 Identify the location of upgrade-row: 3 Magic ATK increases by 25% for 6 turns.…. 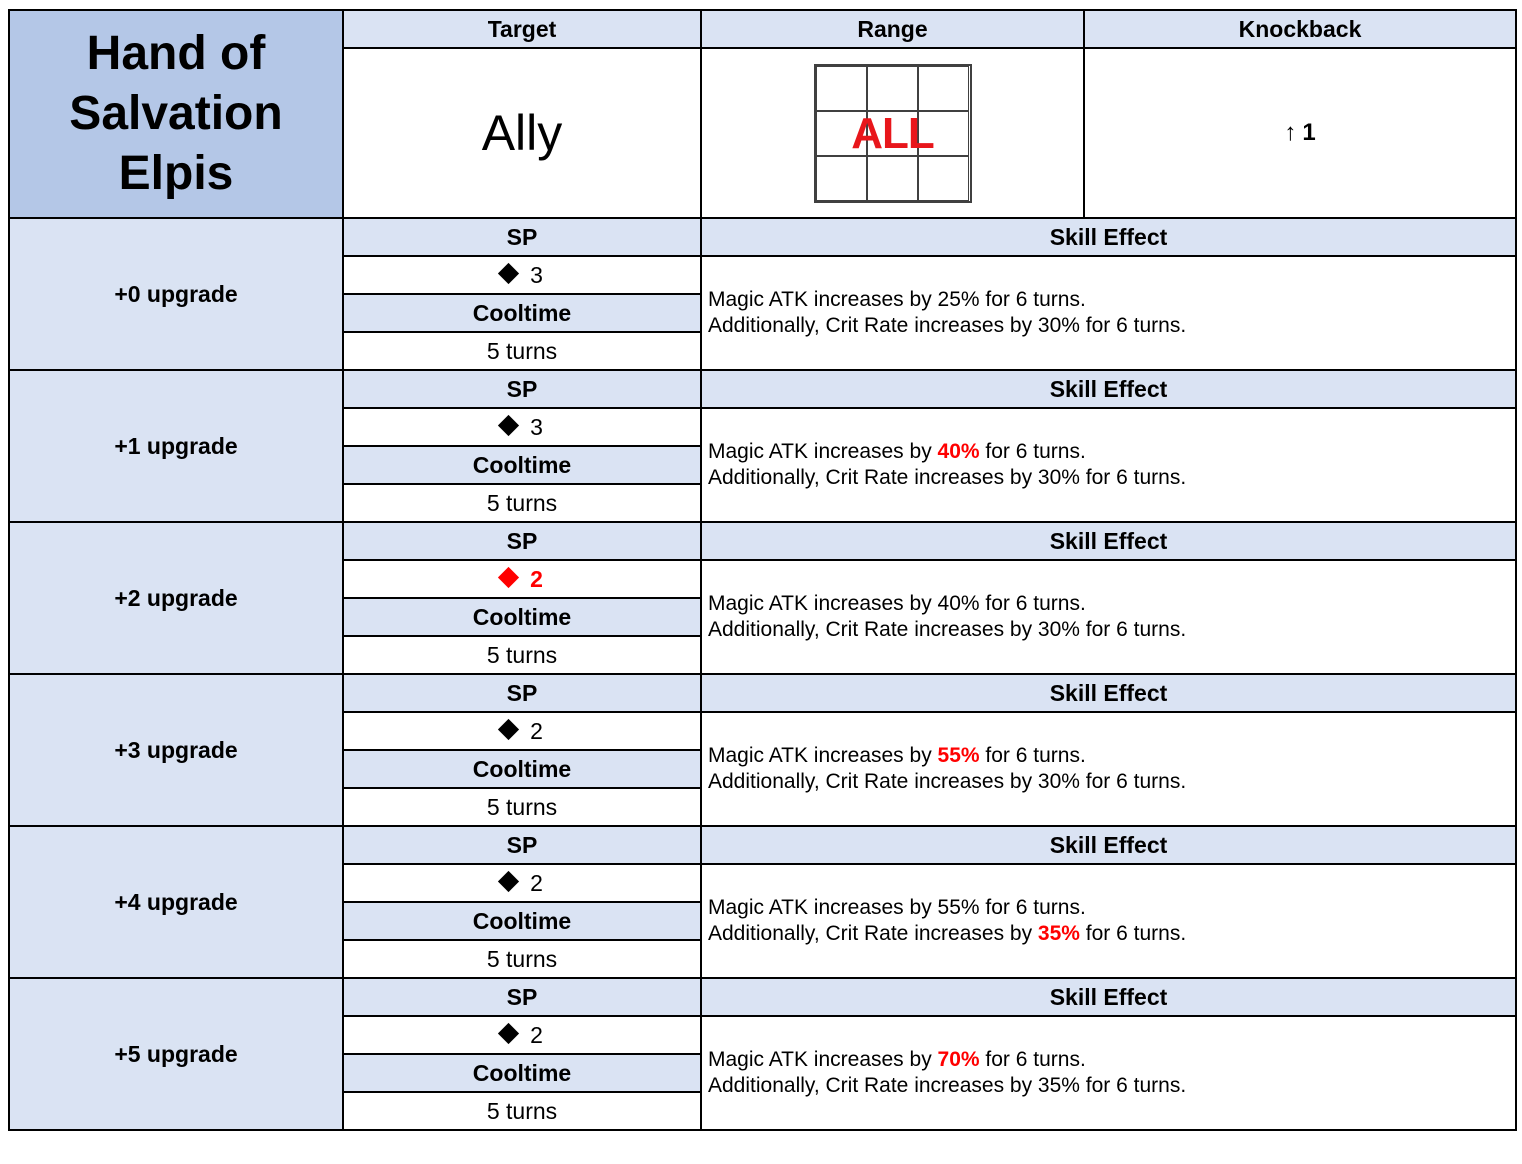
(763, 313).